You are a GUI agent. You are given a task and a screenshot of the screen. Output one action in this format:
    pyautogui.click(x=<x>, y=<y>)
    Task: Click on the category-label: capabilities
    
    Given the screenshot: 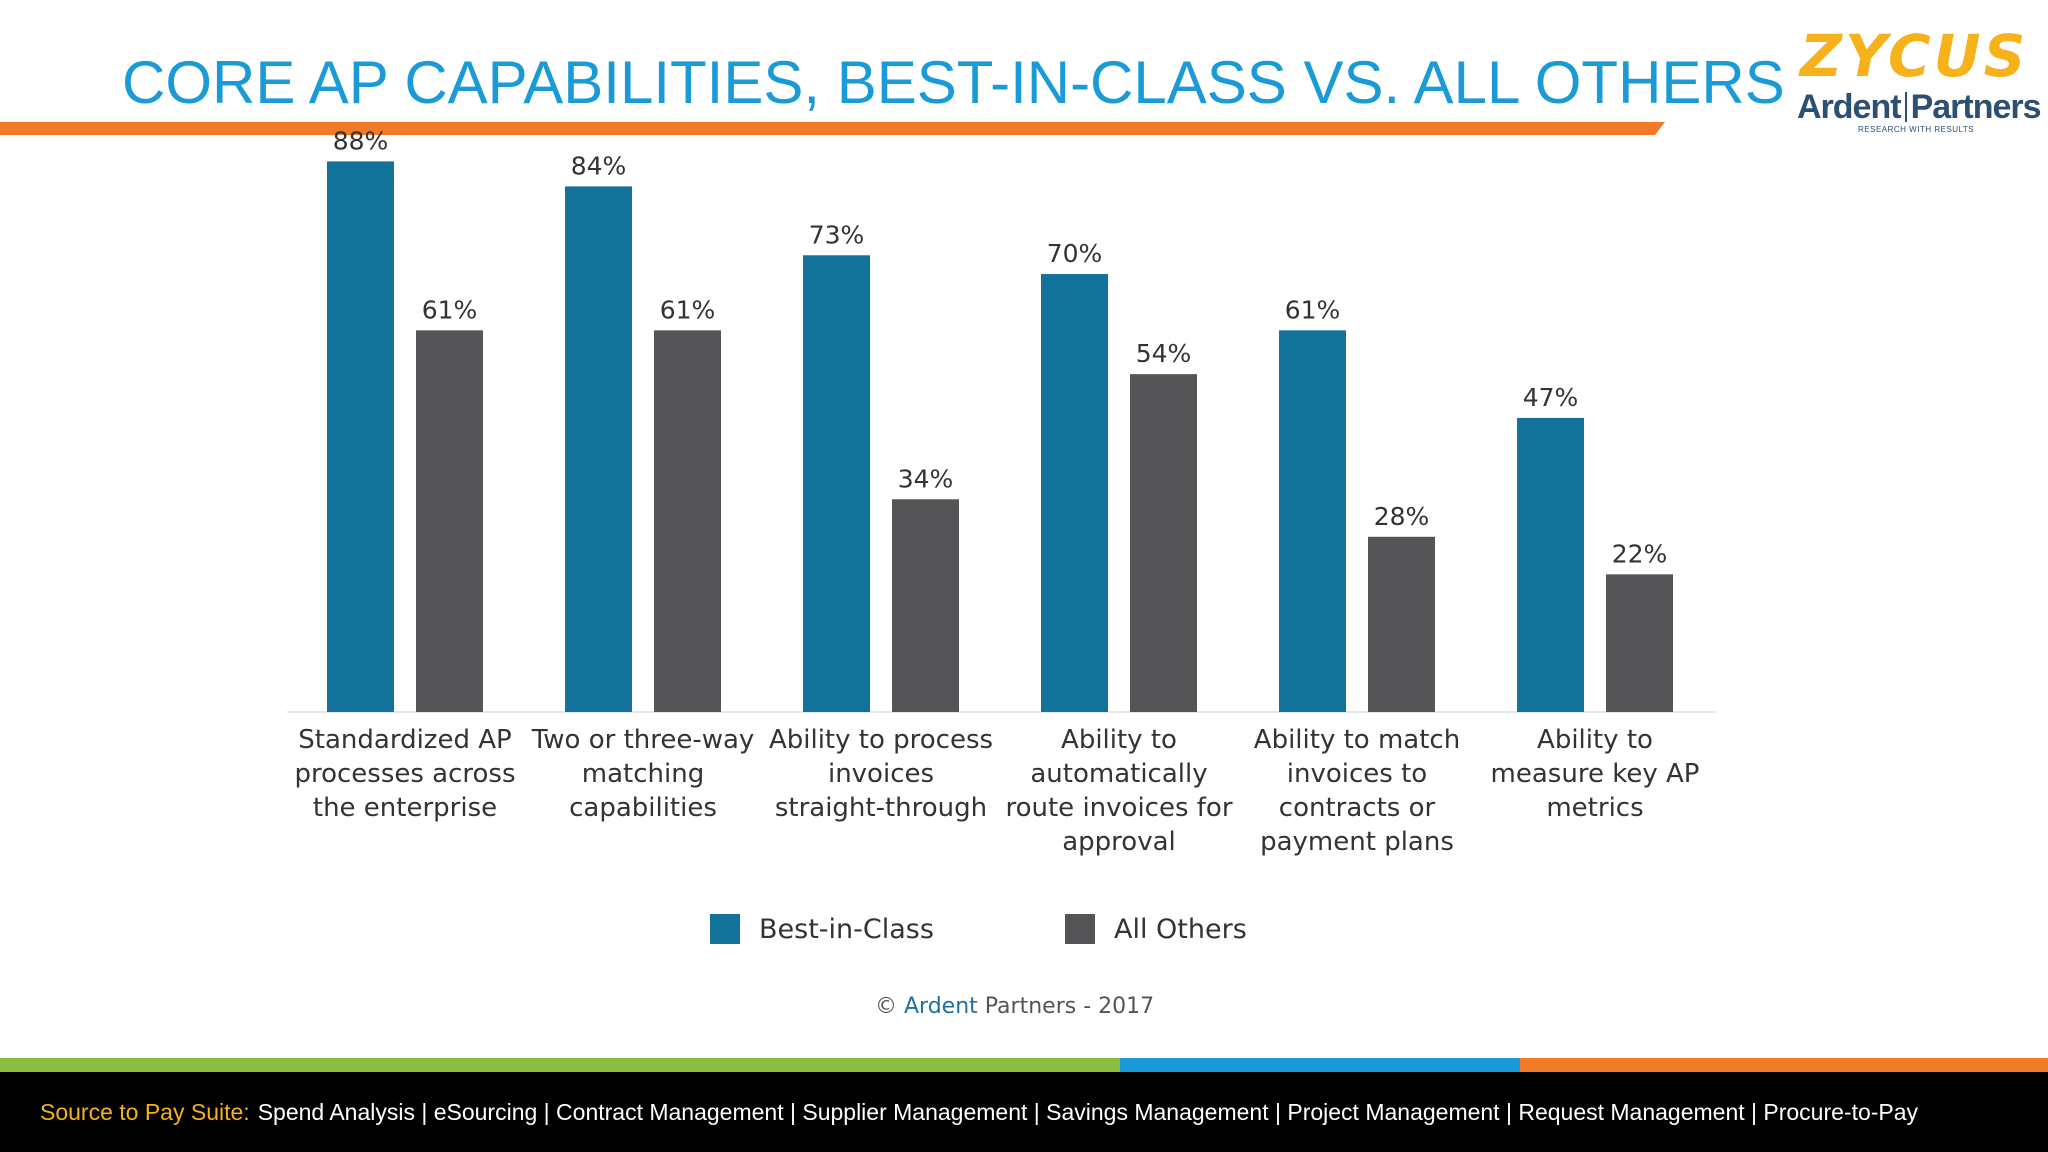 What is the action you would take?
    pyautogui.click(x=643, y=808)
    